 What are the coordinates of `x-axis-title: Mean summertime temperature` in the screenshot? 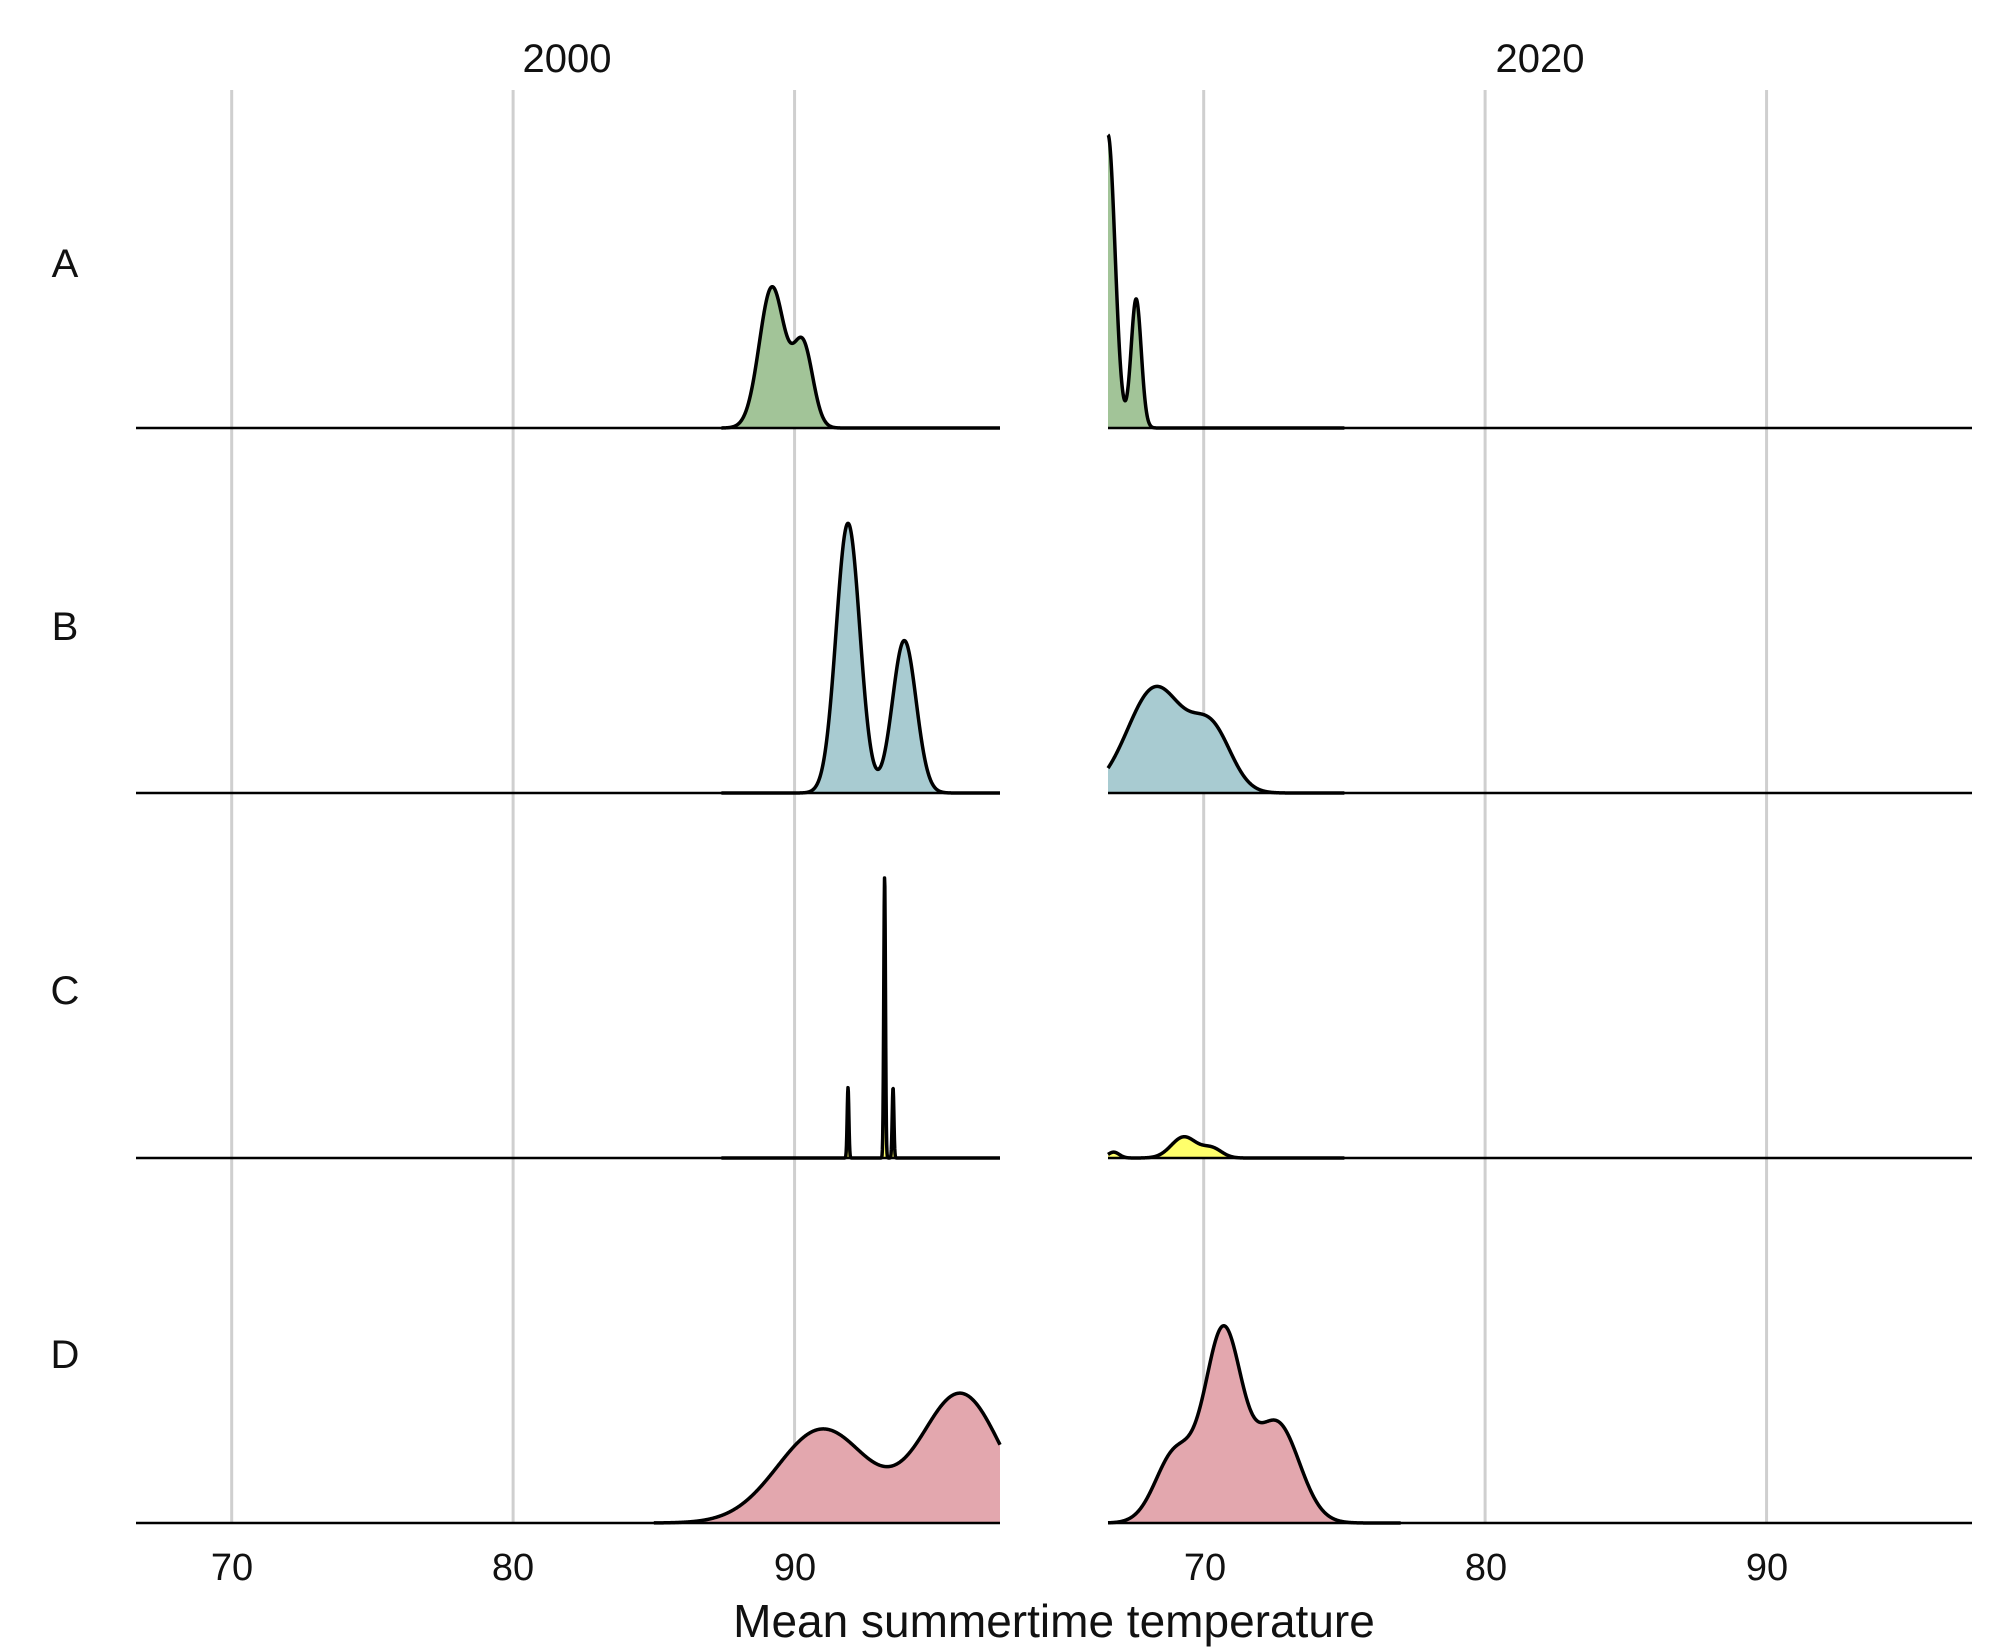 It's located at (1054, 1621).